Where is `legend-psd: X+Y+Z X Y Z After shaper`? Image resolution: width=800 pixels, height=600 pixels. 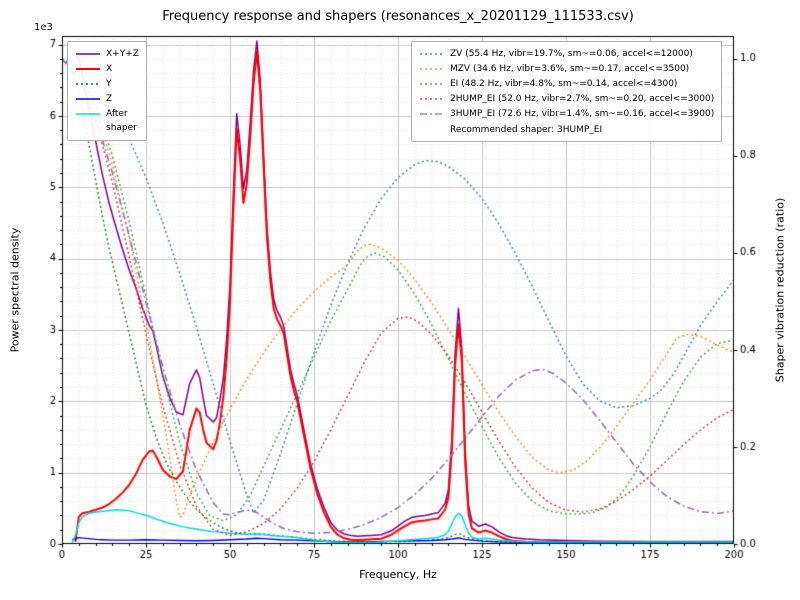 legend-psd: X+Y+Z X Y Z After shaper is located at coordinates (107, 91).